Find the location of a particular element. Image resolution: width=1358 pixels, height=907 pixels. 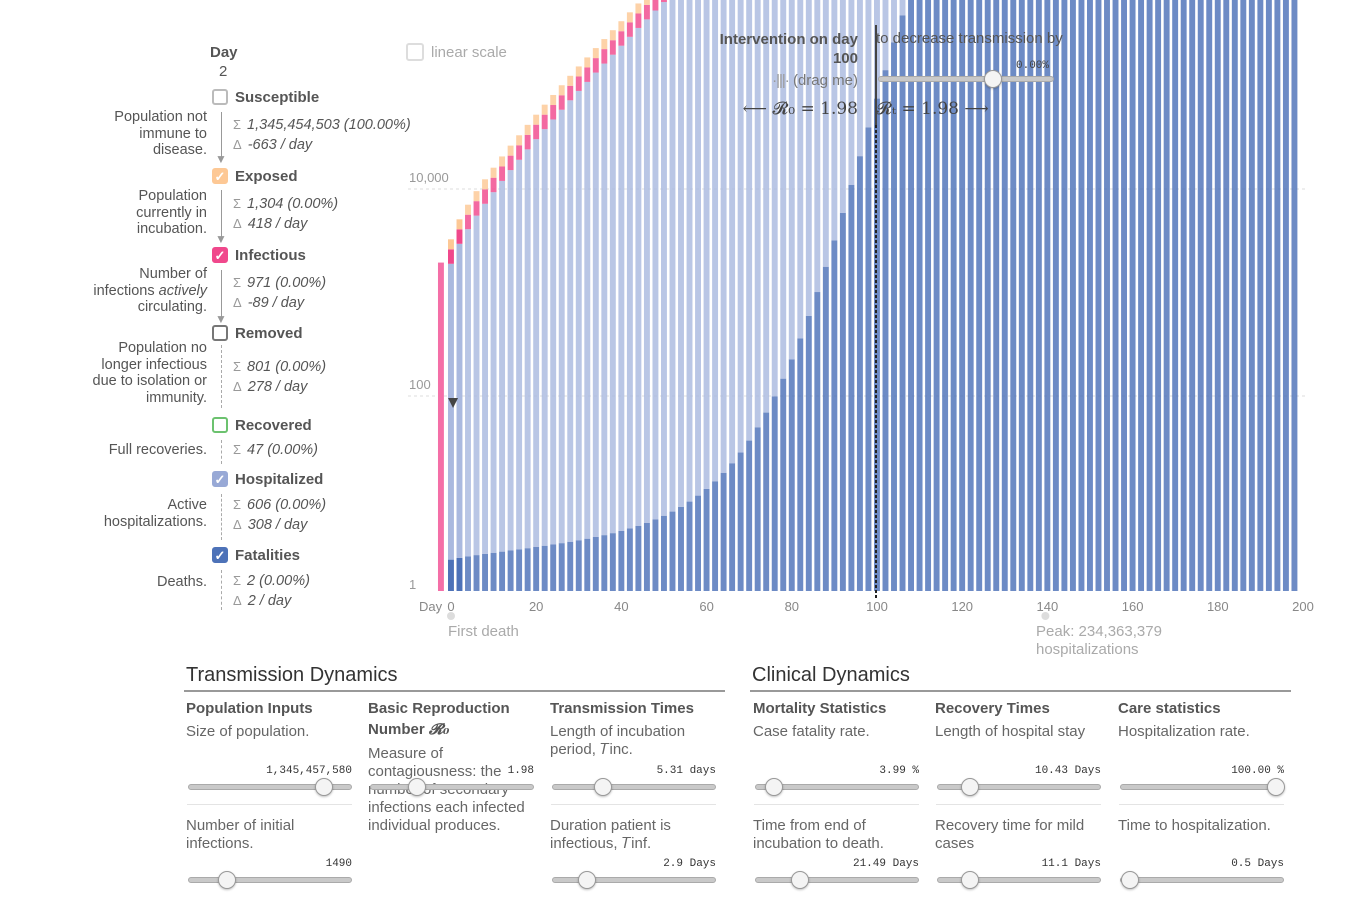

x-tick-label: 60 is located at coordinates (706, 606).